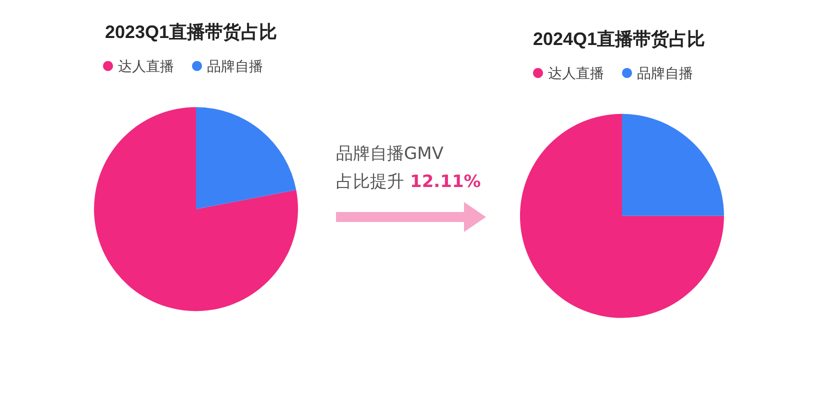  What do you see at coordinates (619, 39) in the screenshot?
I see `chart-title: 2024Q1直播带货占比` at bounding box center [619, 39].